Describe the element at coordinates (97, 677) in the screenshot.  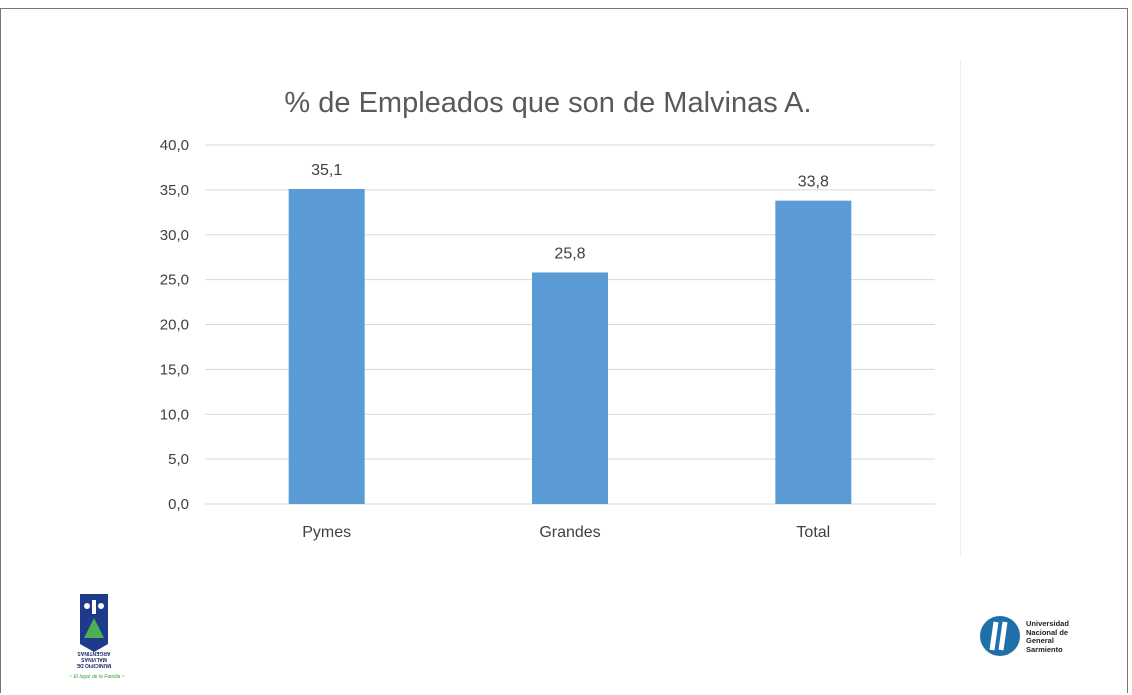
I see `municipio-logo-motto: ~ El lugar de la Familia ~` at that location.